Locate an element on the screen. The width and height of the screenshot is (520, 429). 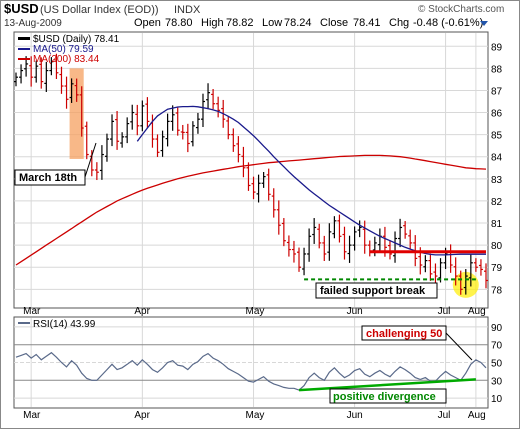
rsi-tick-label: 10 is located at coordinates (497, 399).